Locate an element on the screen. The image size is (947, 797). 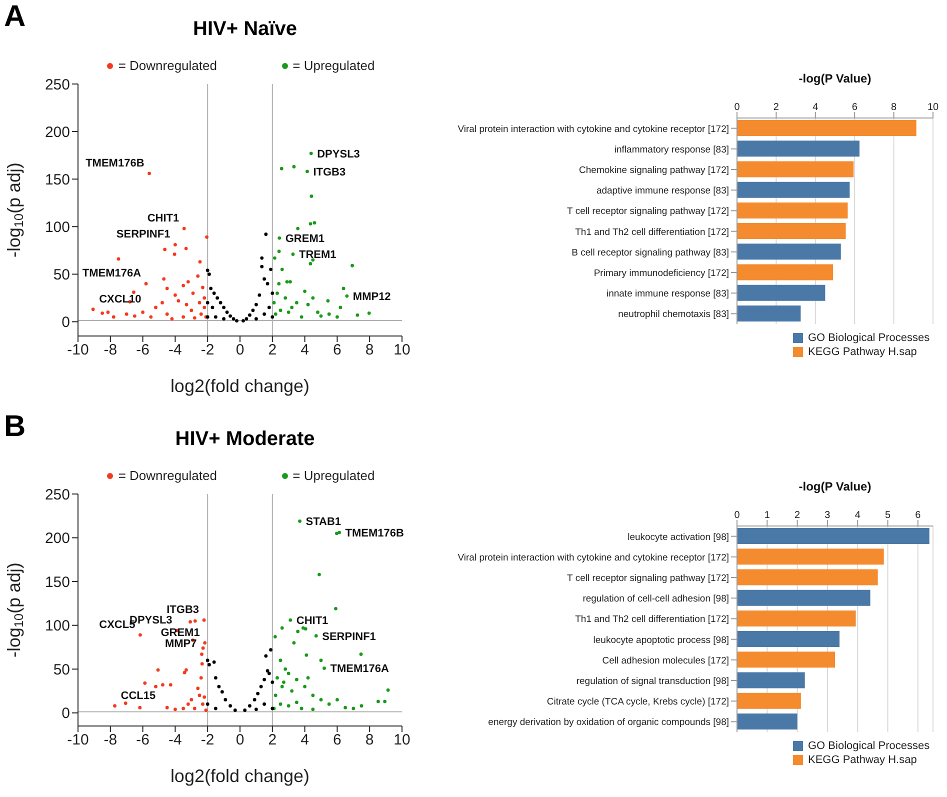
y-tick-label: leukocyte activation [98] is located at coordinates (678, 537).